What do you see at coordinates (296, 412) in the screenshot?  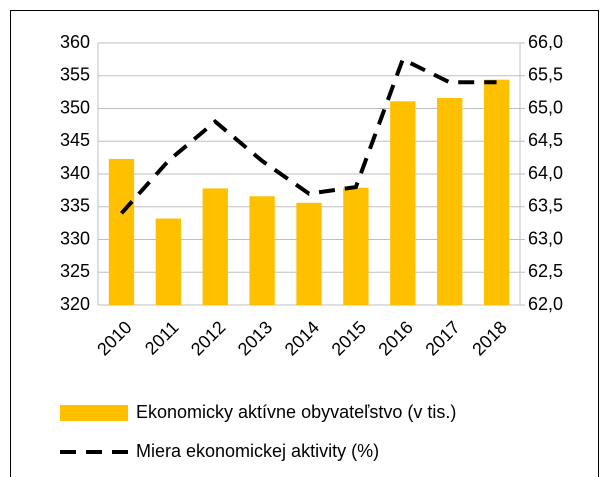 I see `legend-label: Ekonomicky aktívne obyvateľstvo (v tis.)` at bounding box center [296, 412].